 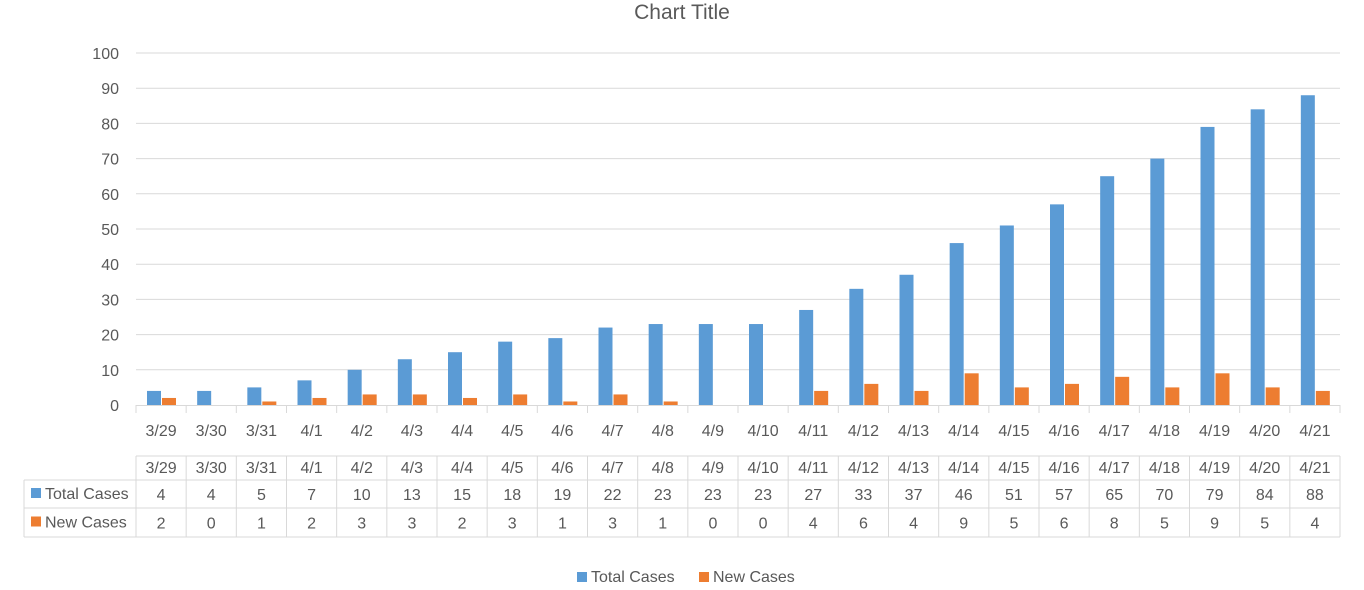 I want to click on table-header-label: 4/12, so click(x=863, y=468).